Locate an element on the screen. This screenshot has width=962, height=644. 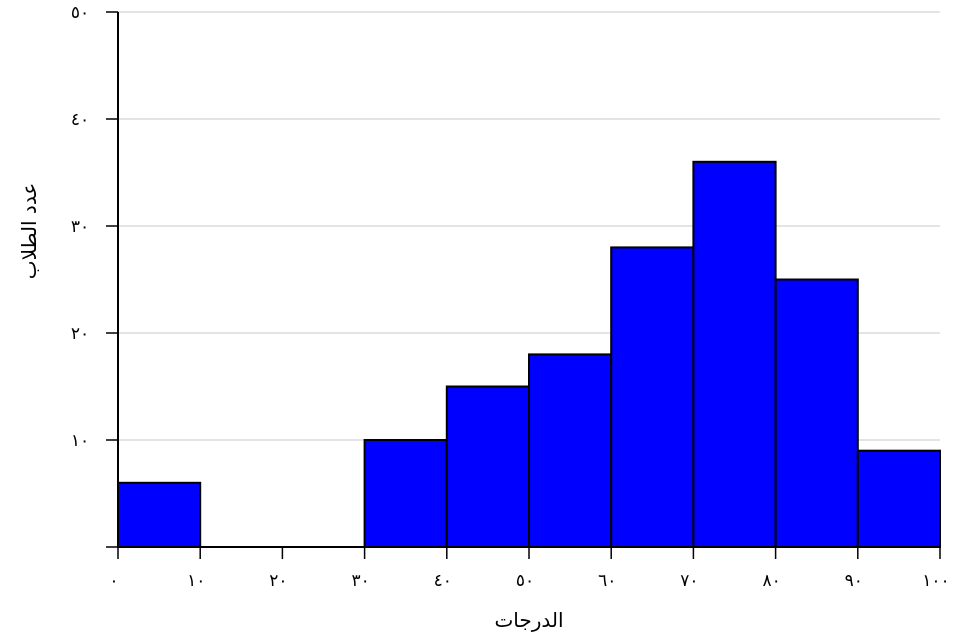
x-tick-label: ١٠ is located at coordinates (196, 581).